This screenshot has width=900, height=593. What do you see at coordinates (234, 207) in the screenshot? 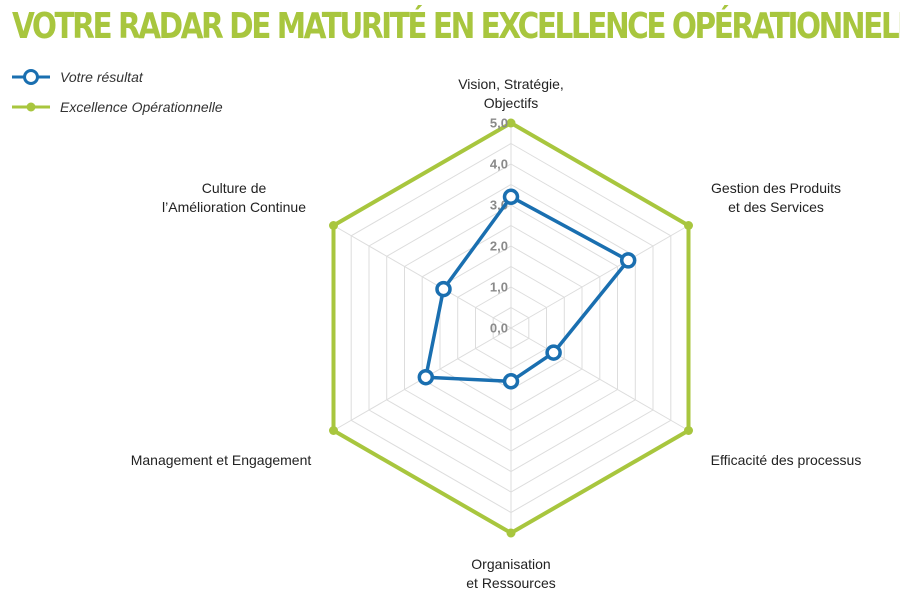
I see `axis-label: l’Amélioration Continue` at bounding box center [234, 207].